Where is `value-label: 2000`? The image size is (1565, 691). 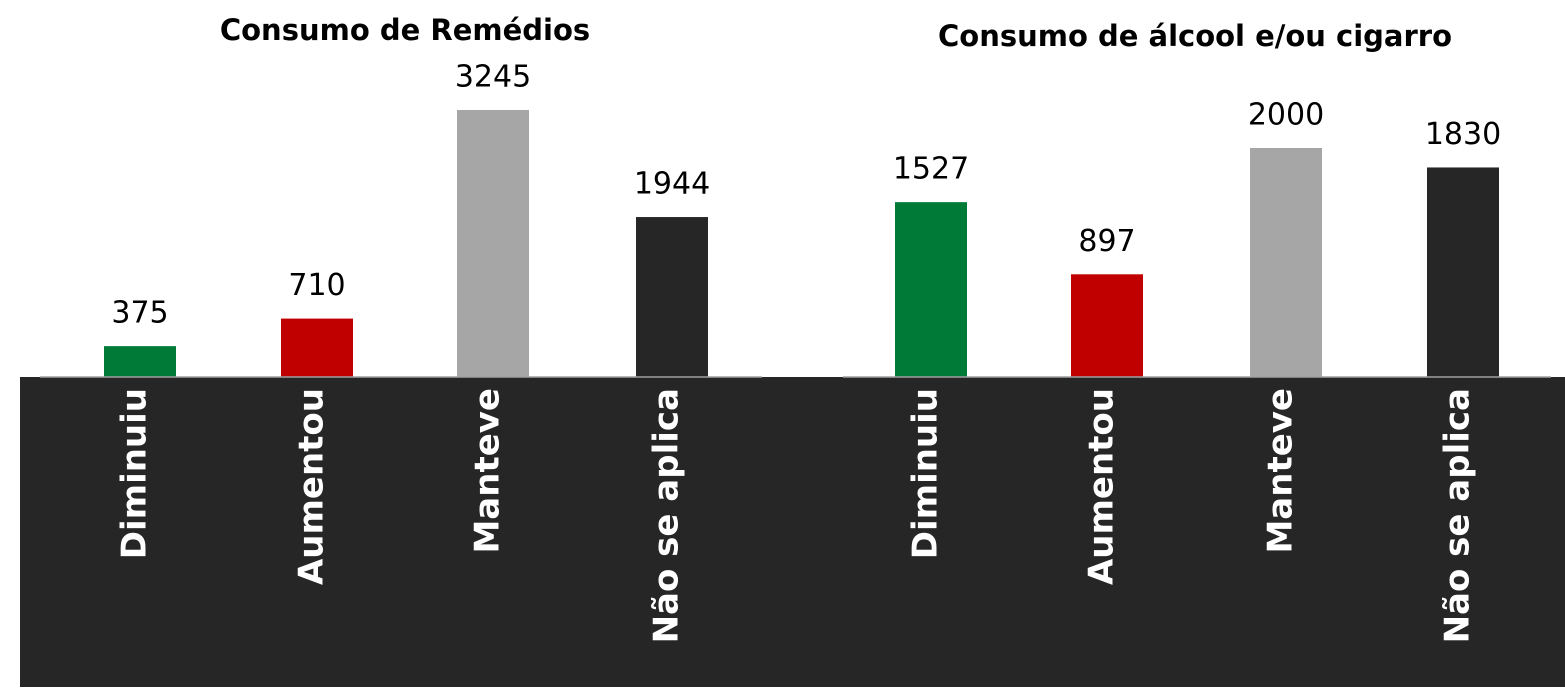 value-label: 2000 is located at coordinates (1286, 115).